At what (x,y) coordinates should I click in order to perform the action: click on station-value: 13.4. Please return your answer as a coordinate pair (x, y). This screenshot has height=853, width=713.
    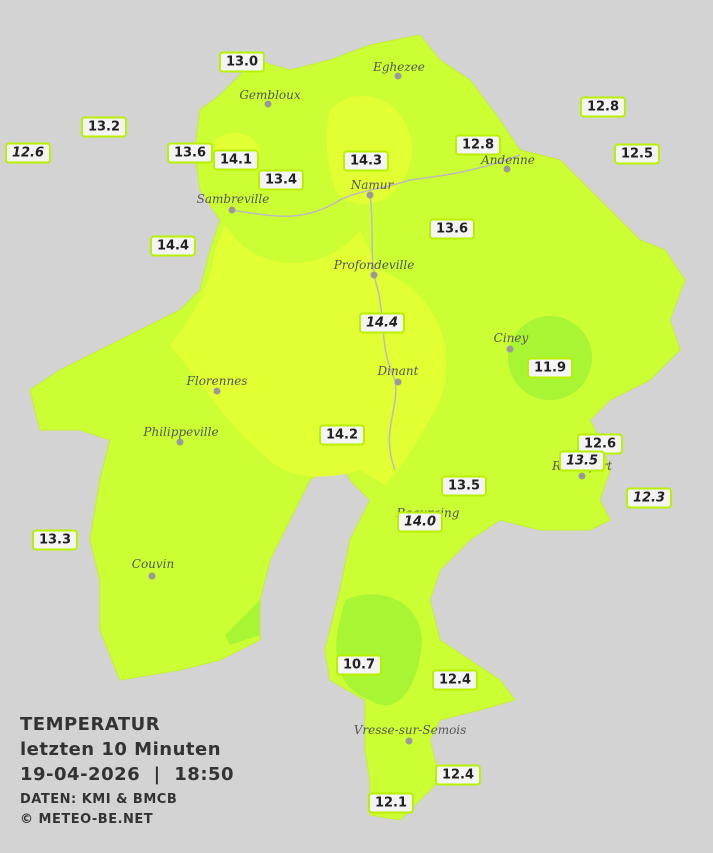
    Looking at the image, I should click on (281, 180).